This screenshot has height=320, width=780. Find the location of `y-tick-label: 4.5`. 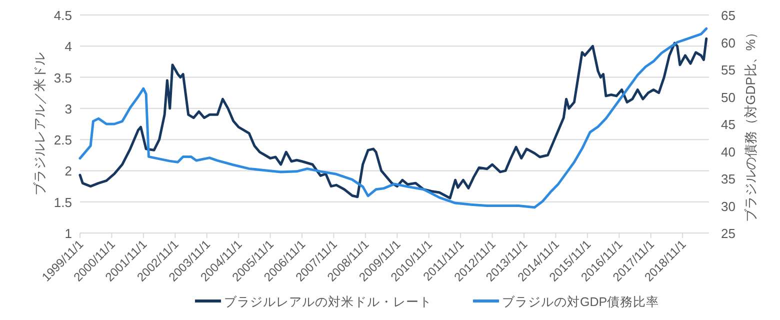

y-tick-label: 4.5 is located at coordinates (63, 15).